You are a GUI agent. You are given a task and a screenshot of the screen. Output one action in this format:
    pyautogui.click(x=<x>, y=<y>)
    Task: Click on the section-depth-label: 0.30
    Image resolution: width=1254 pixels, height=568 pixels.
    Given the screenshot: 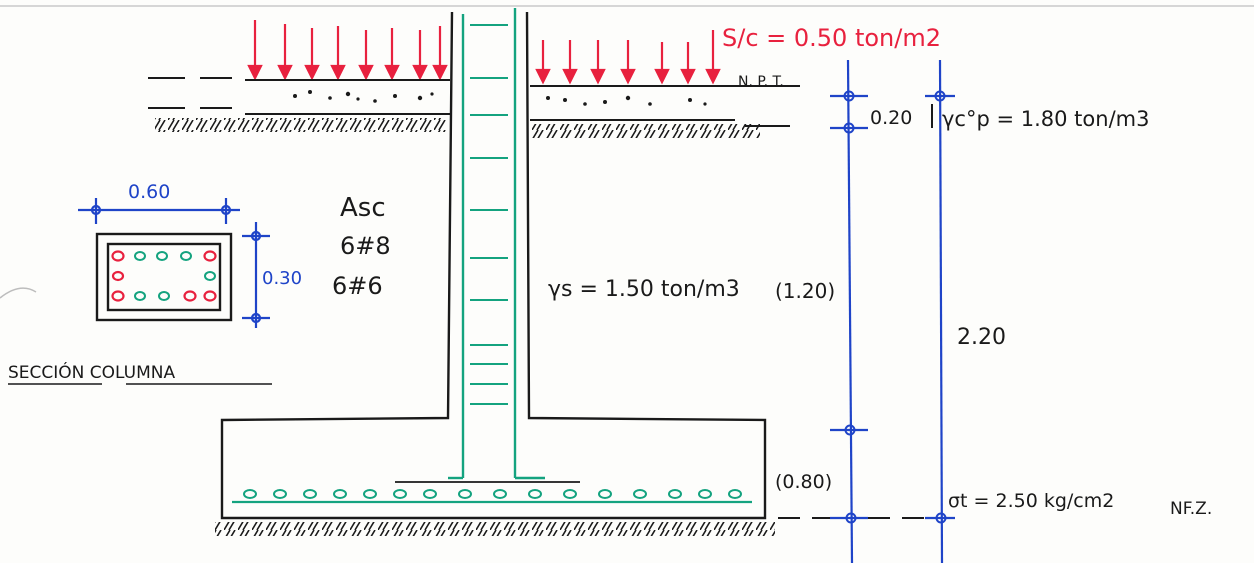 What is the action you would take?
    pyautogui.click(x=282, y=278)
    